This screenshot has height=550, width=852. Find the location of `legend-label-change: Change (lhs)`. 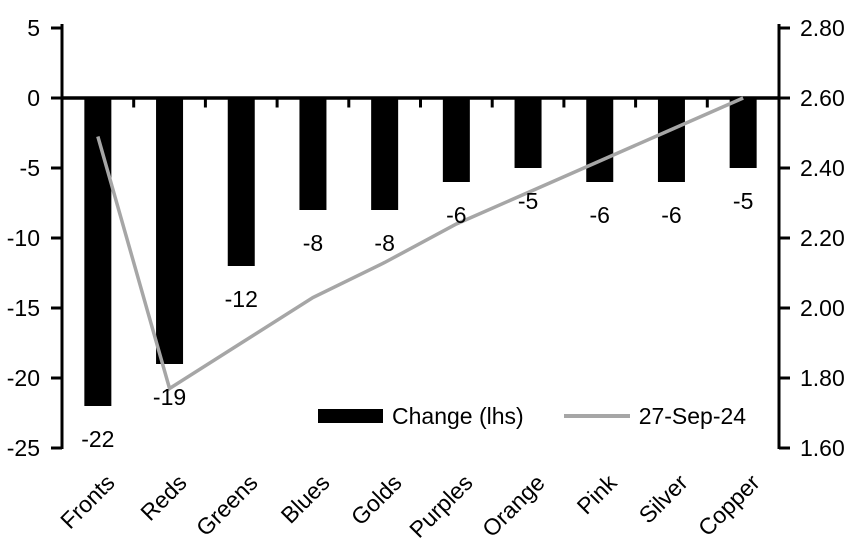

legend-label-change: Change (lhs) is located at coordinates (458, 416).